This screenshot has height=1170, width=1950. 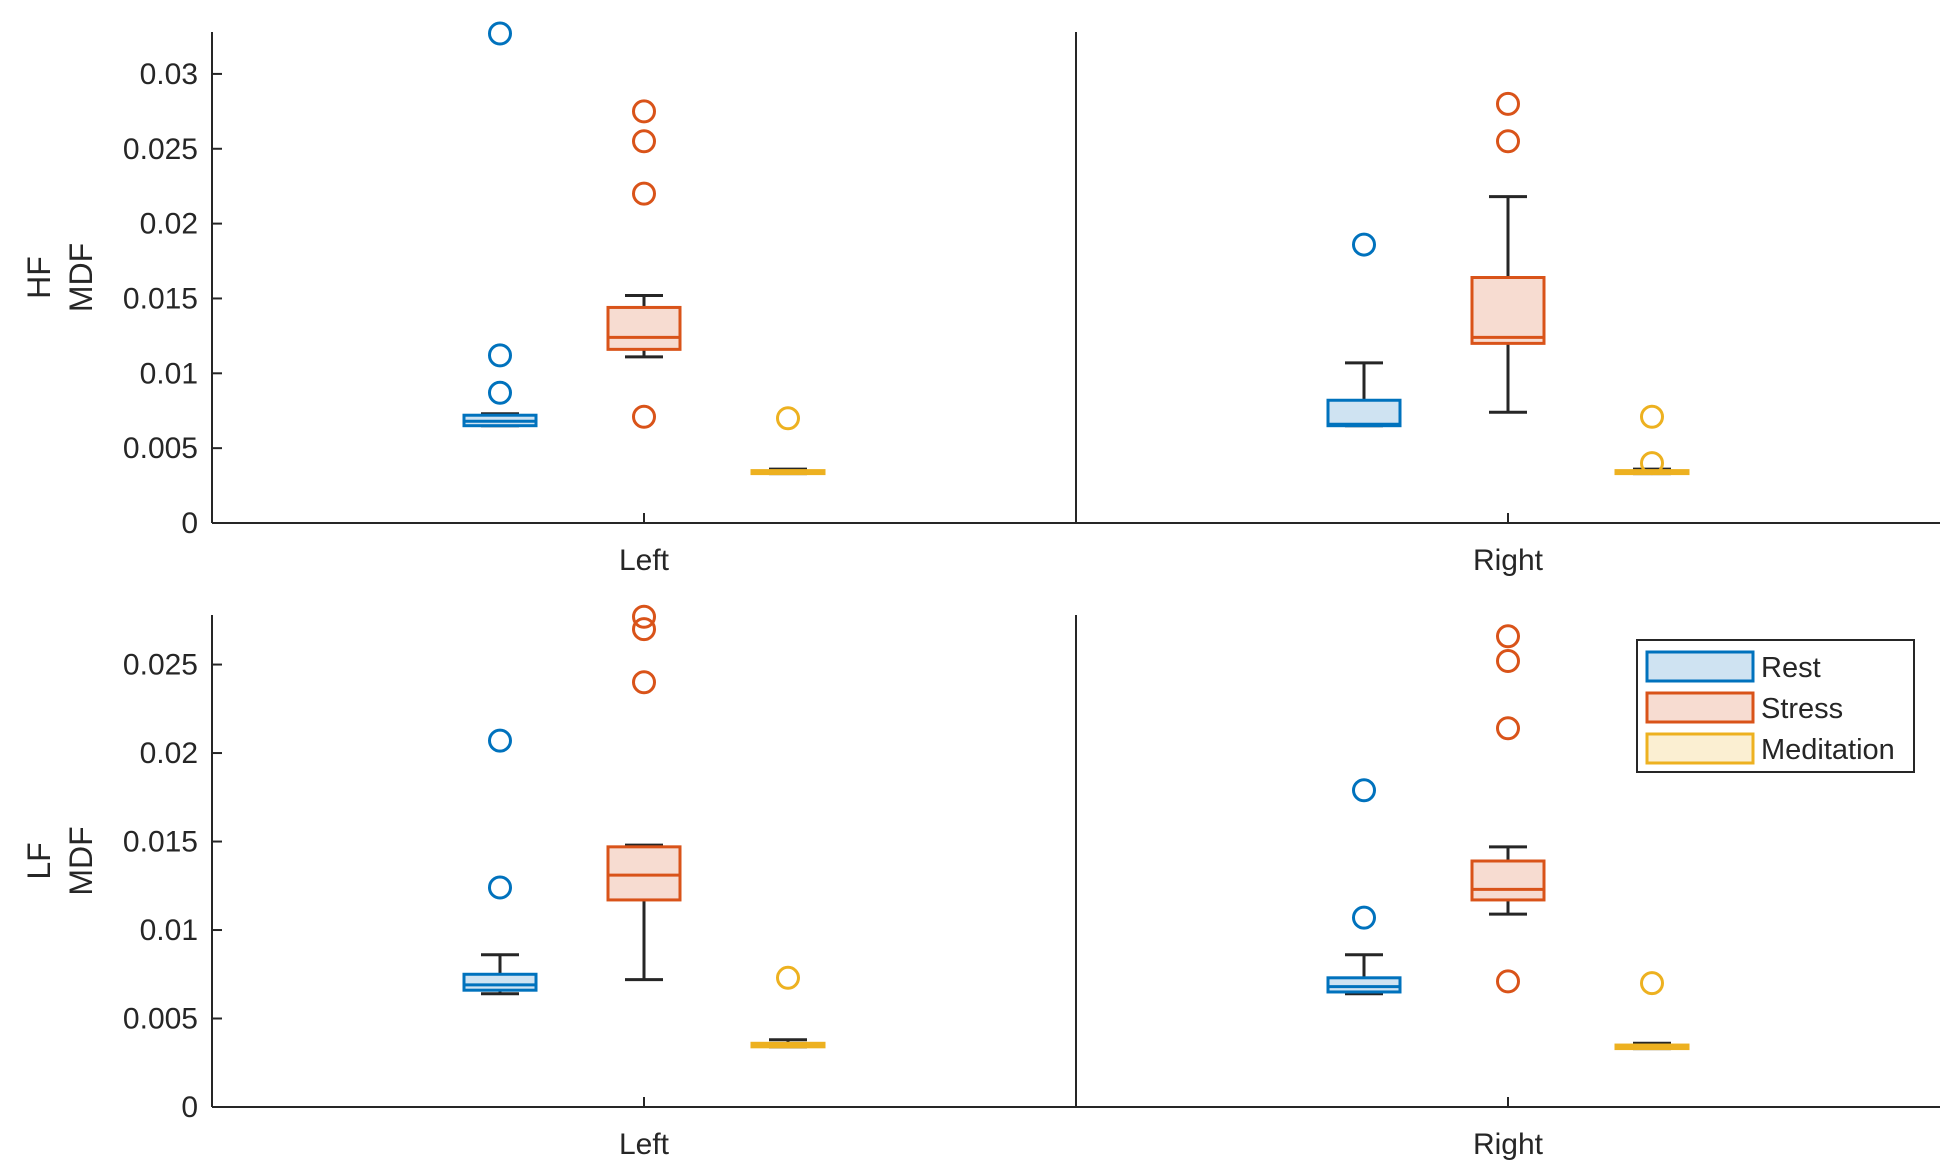 What do you see at coordinates (39, 277) in the screenshot?
I see `y-axis-label-line1: HF` at bounding box center [39, 277].